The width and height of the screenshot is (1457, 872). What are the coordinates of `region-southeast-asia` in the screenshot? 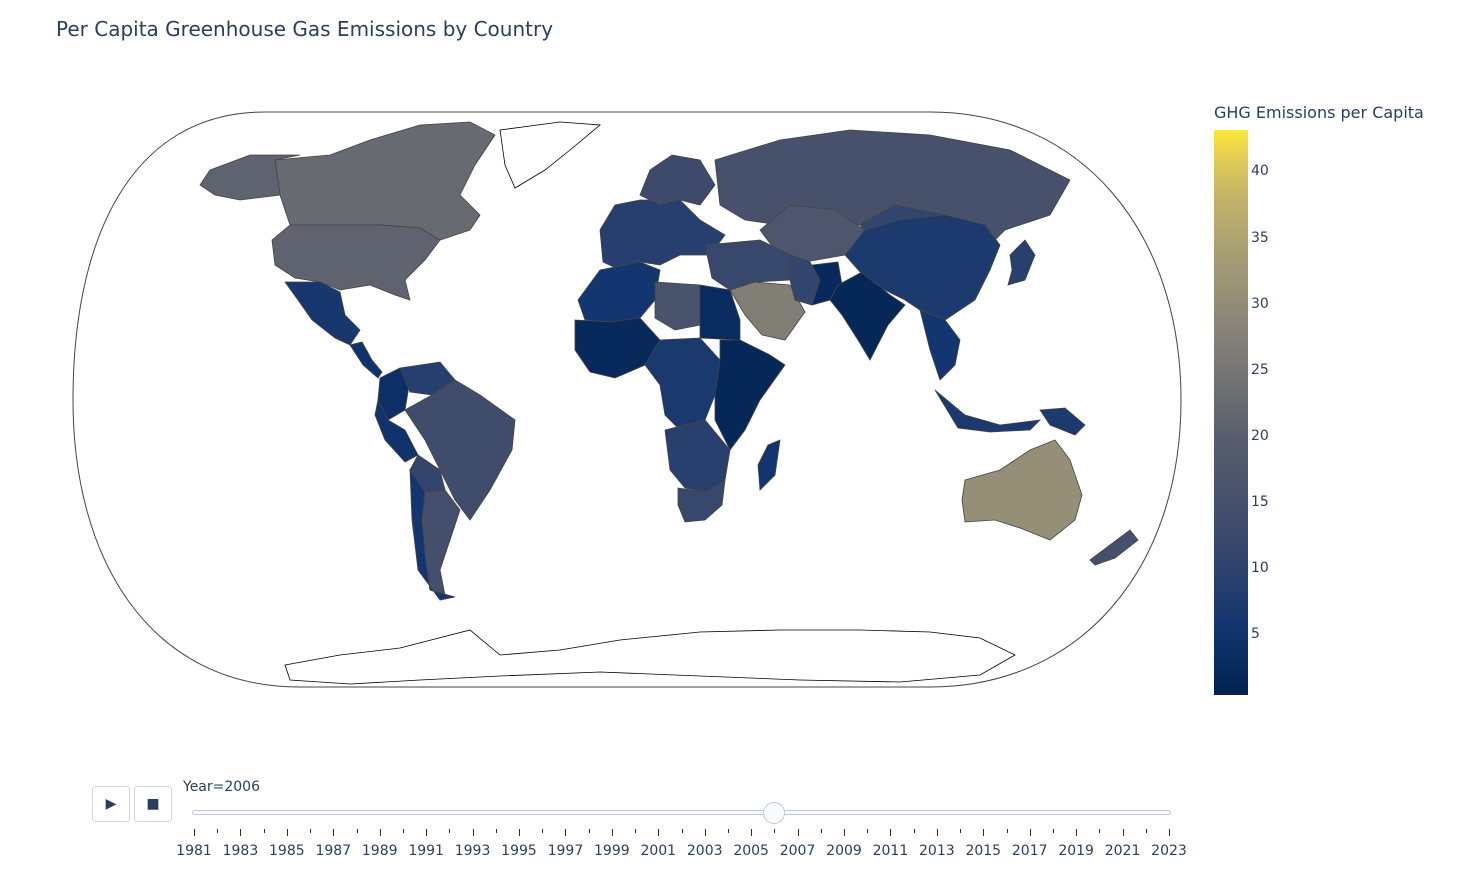 It's located at (940, 345).